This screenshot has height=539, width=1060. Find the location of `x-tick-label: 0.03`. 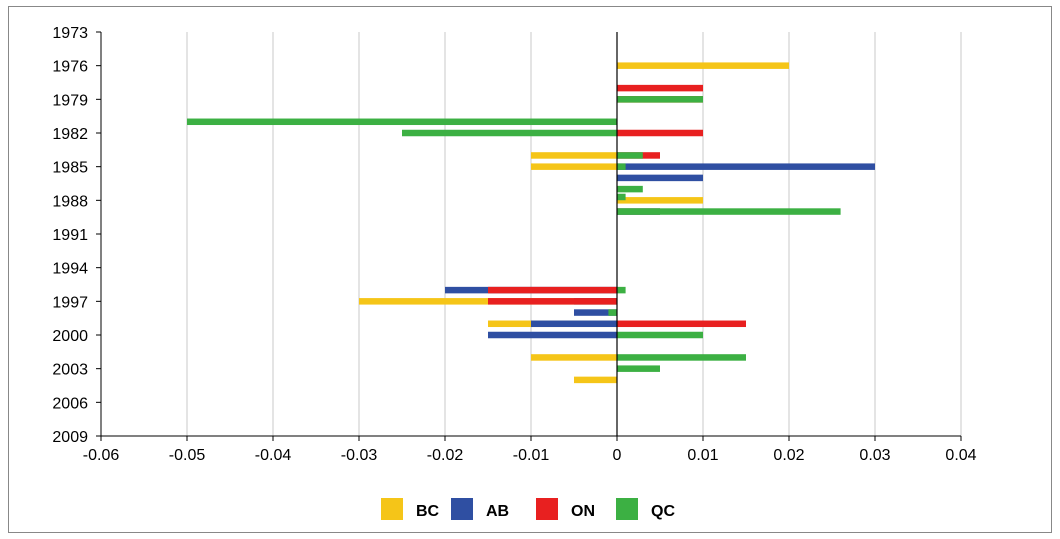

x-tick-label: 0.03 is located at coordinates (874, 455).